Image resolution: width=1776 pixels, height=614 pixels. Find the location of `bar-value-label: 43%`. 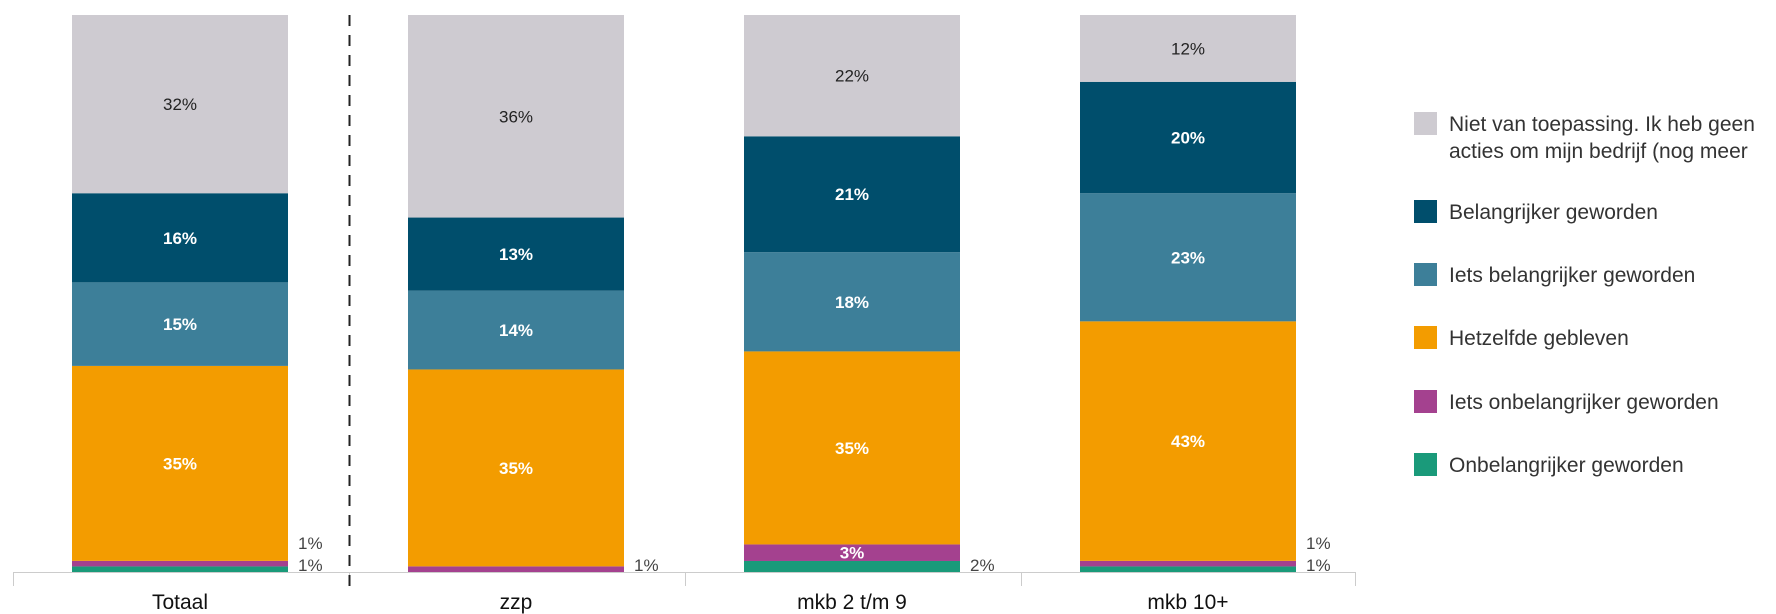

bar-value-label: 43% is located at coordinates (1188, 441).